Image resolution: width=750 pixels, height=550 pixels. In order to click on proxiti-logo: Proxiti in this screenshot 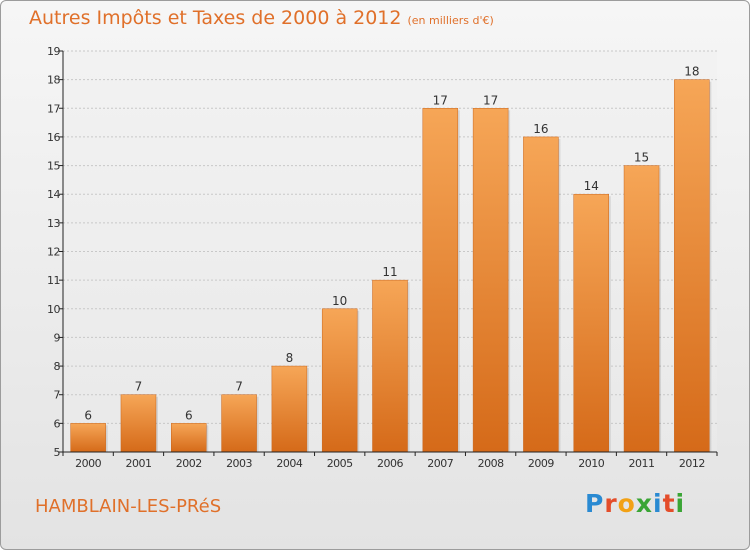, I will do `click(635, 503)`.